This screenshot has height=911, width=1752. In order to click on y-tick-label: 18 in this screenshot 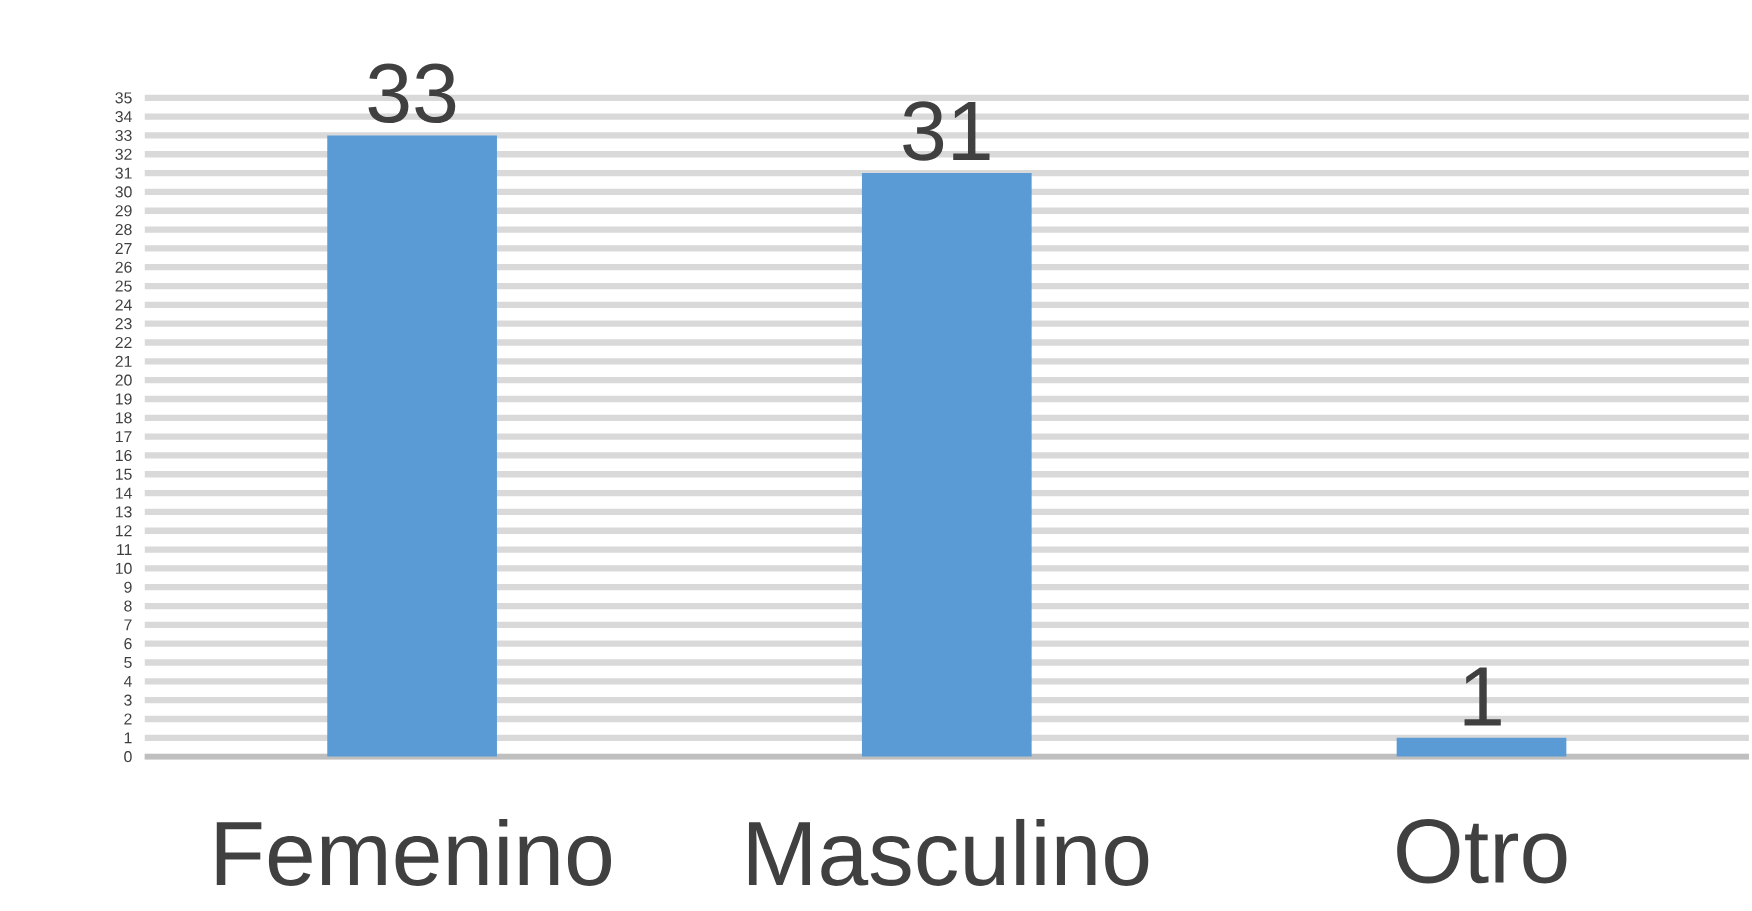, I will do `click(124, 418)`.